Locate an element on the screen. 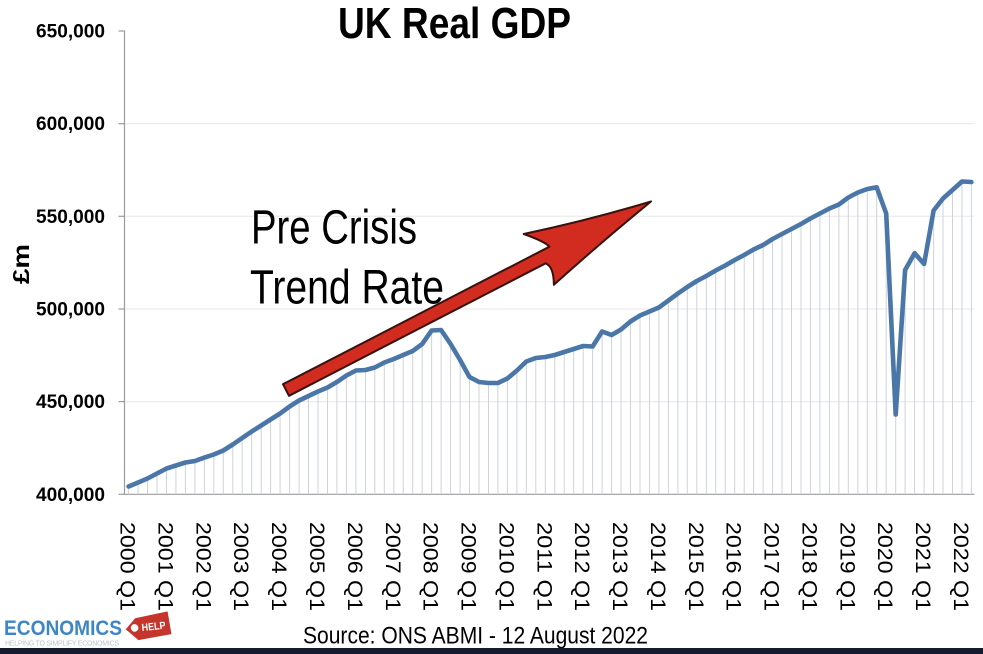 This screenshot has height=654, width=983. svg-text: 2005 Q1 is located at coordinates (317, 566).